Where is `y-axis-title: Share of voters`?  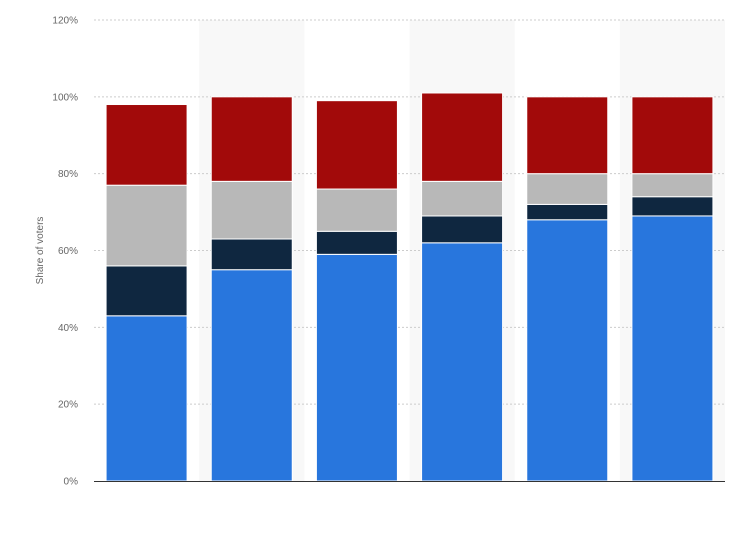
y-axis-title: Share of voters is located at coordinates (40, 251).